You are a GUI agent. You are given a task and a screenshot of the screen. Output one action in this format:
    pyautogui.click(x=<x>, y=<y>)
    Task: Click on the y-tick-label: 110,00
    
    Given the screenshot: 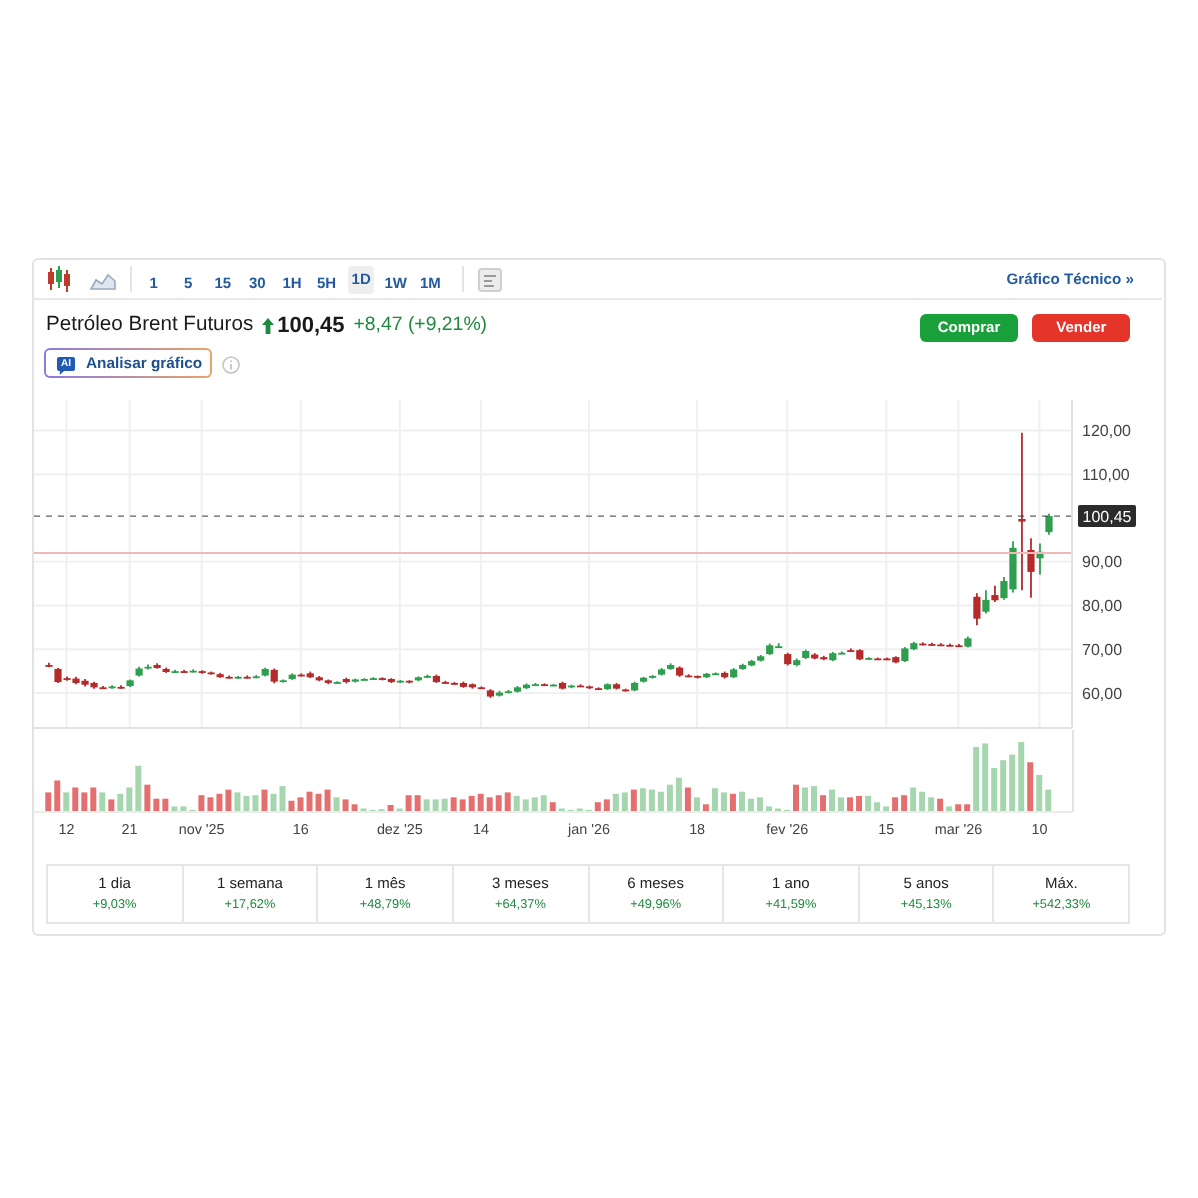 What is the action you would take?
    pyautogui.click(x=1106, y=475)
    